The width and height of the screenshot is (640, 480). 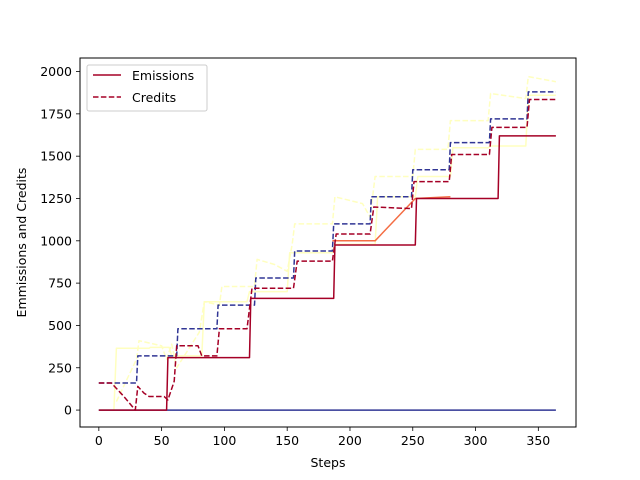 I want to click on legend-emissions-label: Emissions, so click(x=163, y=75).